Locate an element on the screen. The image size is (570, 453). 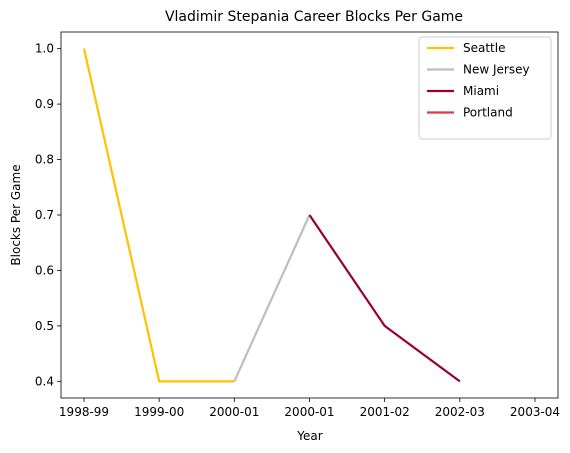
y-axis: 0.4 0.5 0.6 0.7 0.8 0.9 1.0 is located at coordinates (48, 215).